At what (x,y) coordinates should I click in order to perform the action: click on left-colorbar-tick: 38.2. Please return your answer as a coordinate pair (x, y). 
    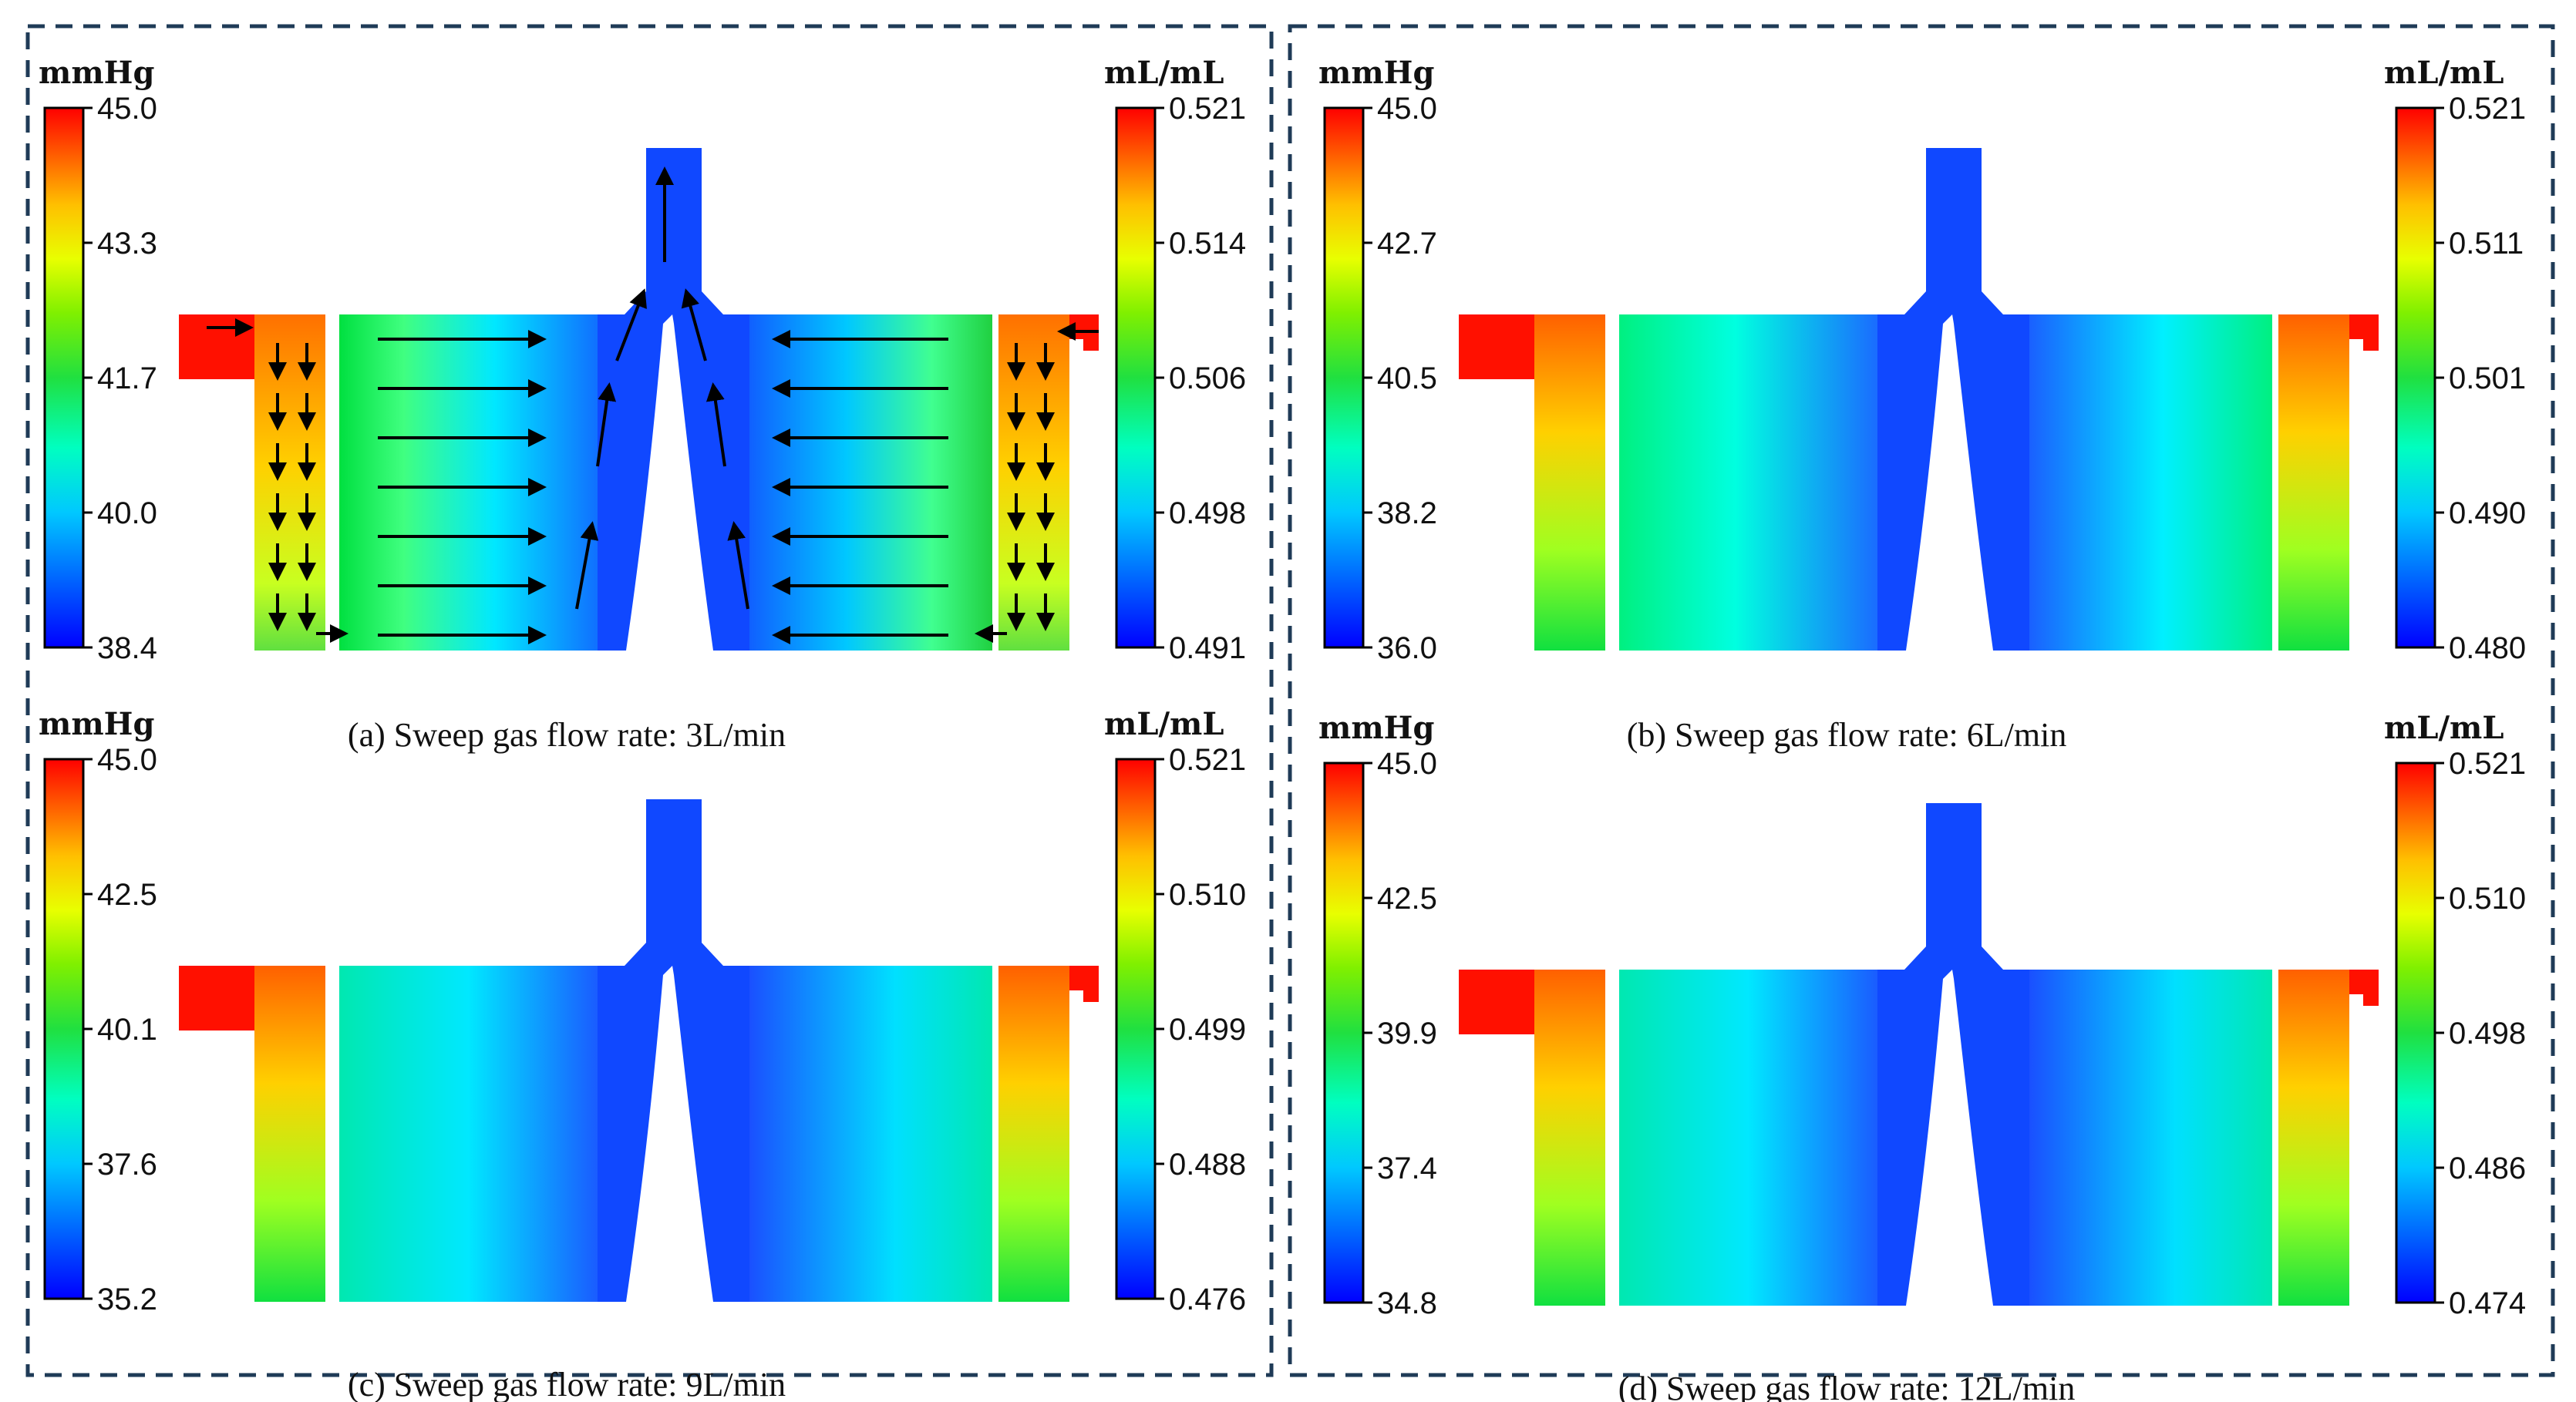
    Looking at the image, I should click on (1407, 513).